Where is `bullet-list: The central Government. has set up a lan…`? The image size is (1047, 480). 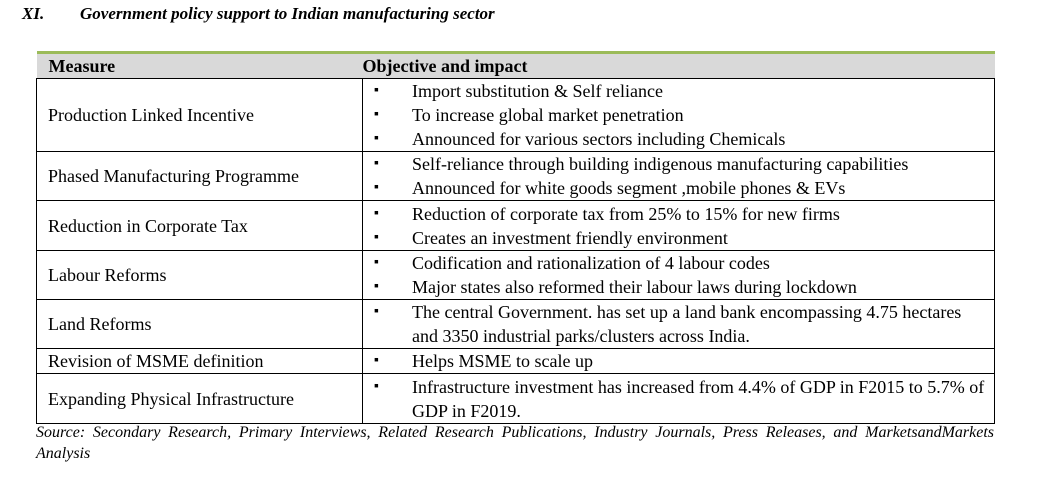
bullet-list: The central Government. has set up a lan… is located at coordinates (678, 324).